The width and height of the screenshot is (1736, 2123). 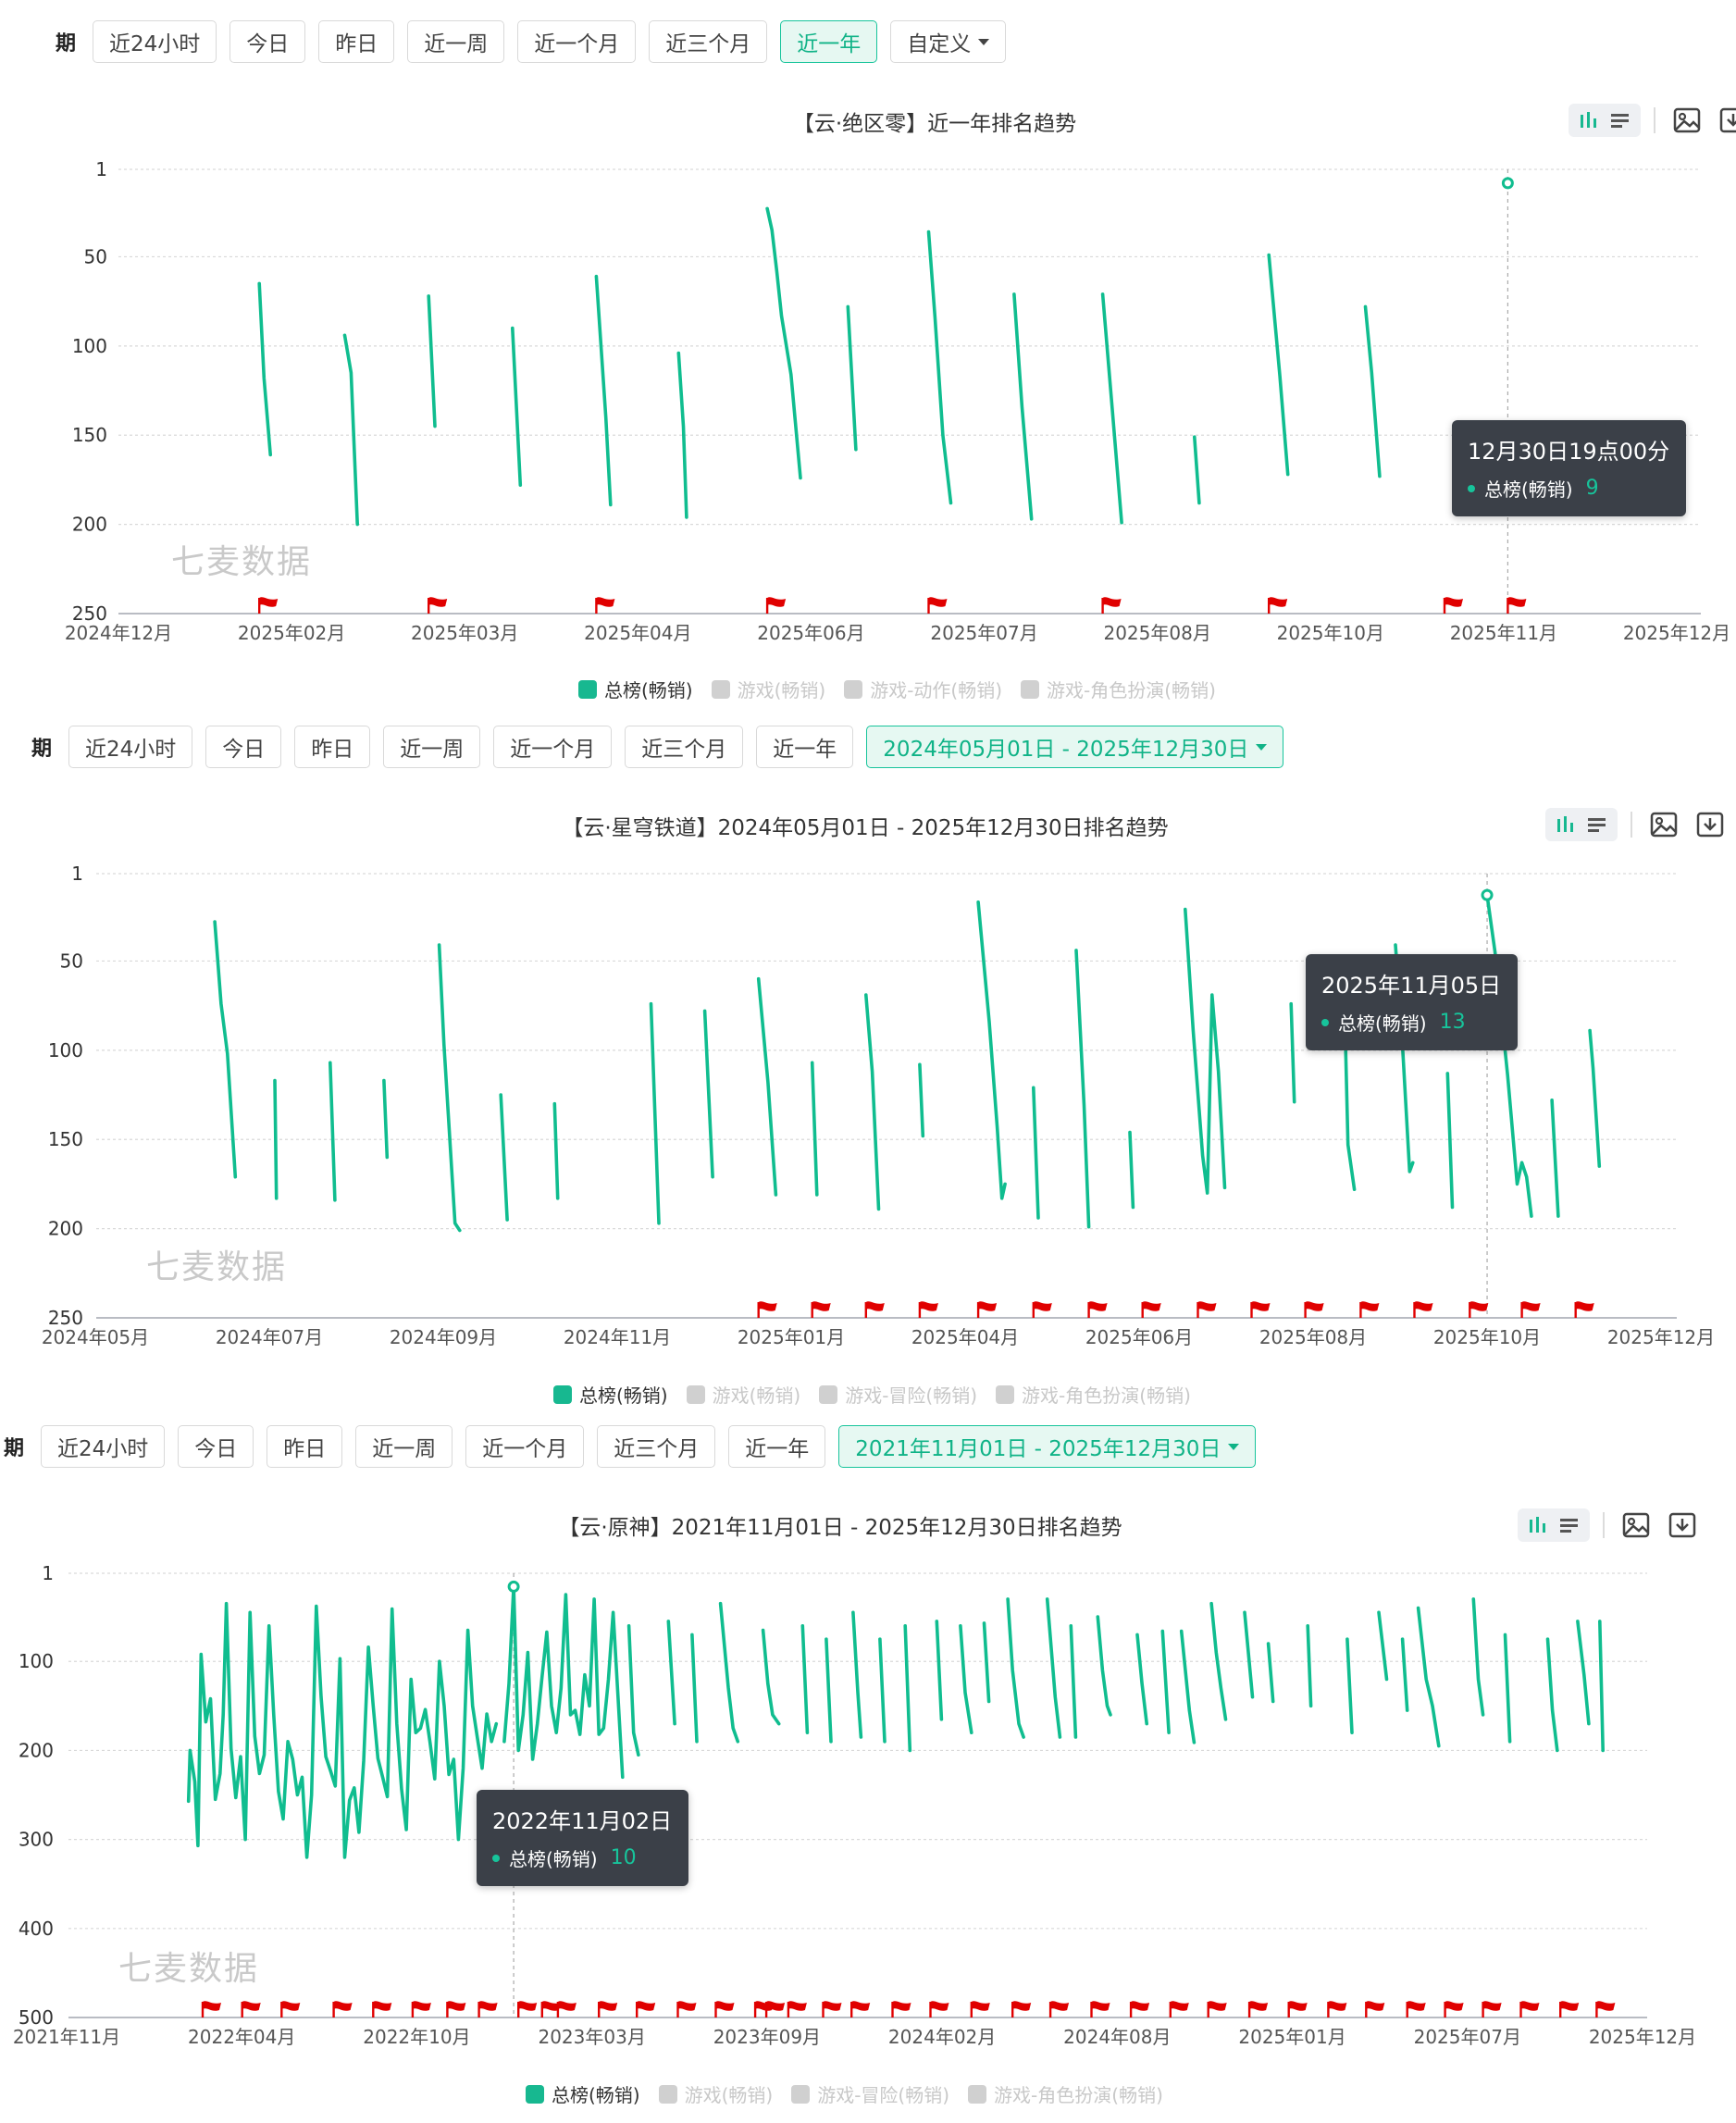 I want to click on x-tick-label: 2025年07月, so click(x=1467, y=2037).